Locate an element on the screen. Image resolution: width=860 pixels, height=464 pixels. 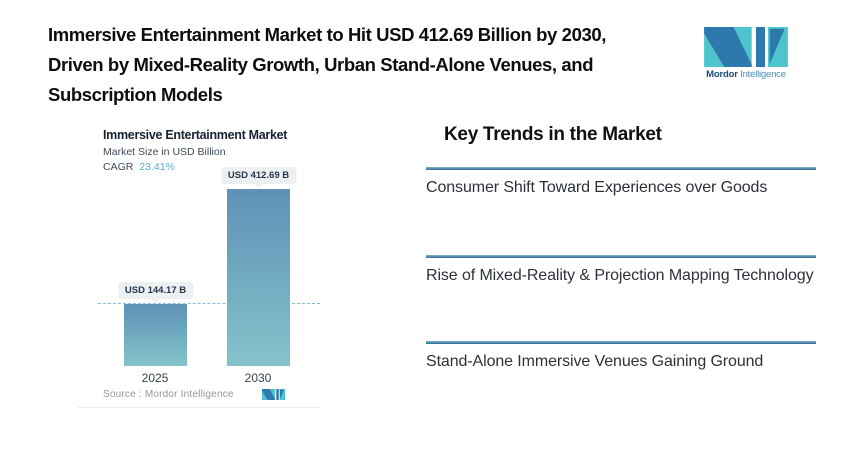
brand-name-bold: Mordor is located at coordinates (722, 74).